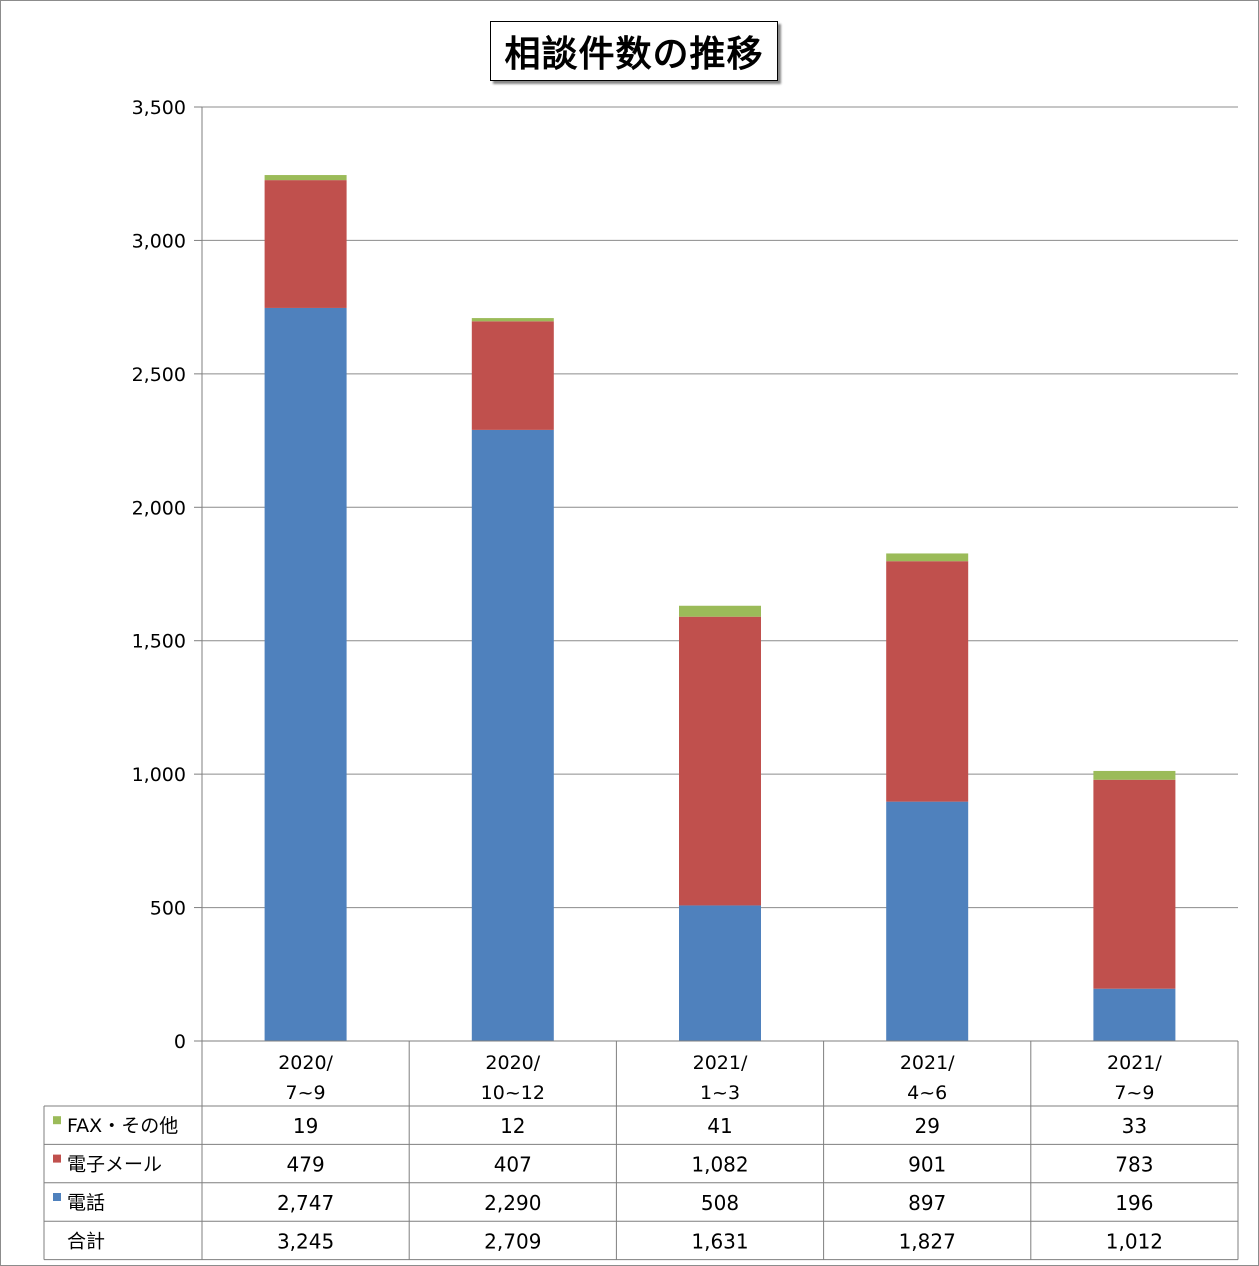 The width and height of the screenshot is (1259, 1266). What do you see at coordinates (1134, 1165) in the screenshot?
I see `data-label: 783` at bounding box center [1134, 1165].